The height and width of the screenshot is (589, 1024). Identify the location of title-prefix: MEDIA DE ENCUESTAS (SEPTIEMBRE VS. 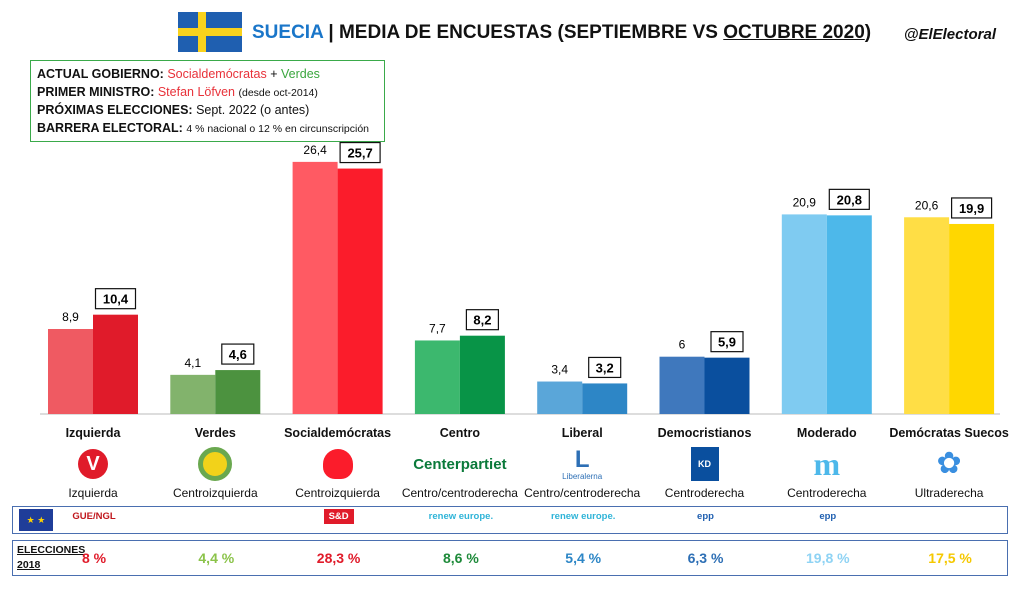
(531, 32).